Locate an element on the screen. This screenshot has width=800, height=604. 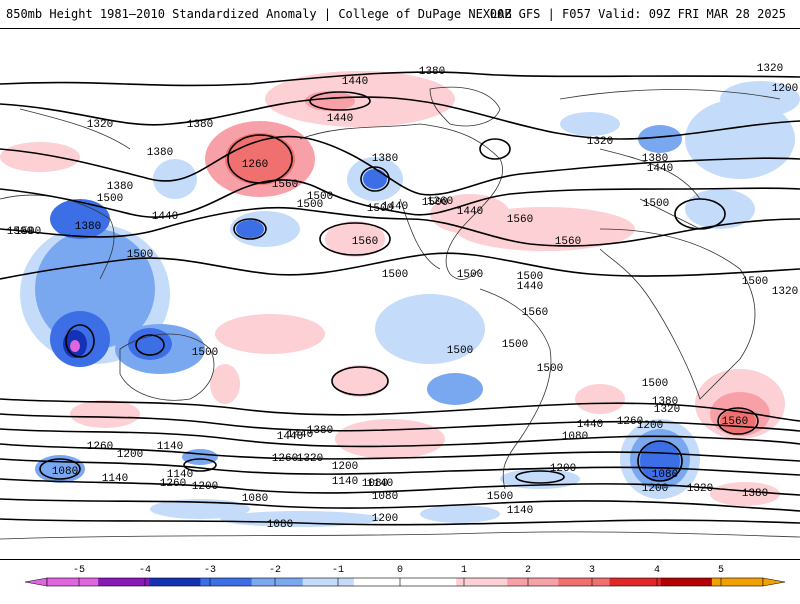
colorbar: -5 -4 -3 -2 -1 0 1 2 3 4 5 is located at coordinates (400, 579).